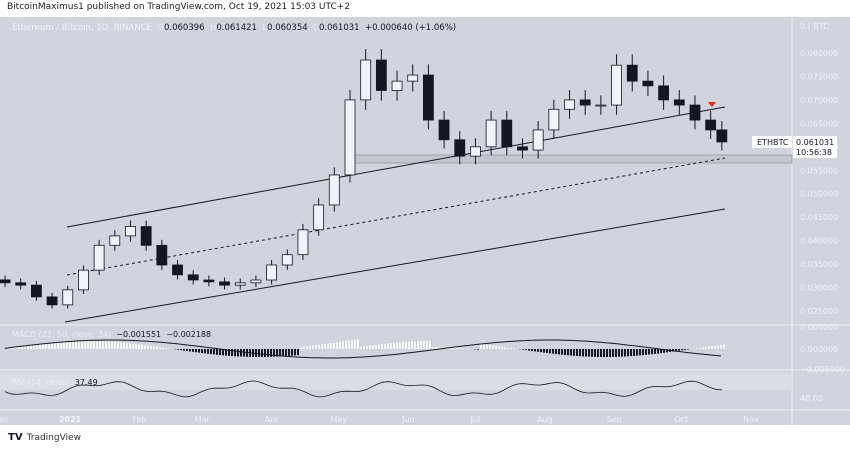  I want to click on last-price-label: 0.061031, so click(815, 142).